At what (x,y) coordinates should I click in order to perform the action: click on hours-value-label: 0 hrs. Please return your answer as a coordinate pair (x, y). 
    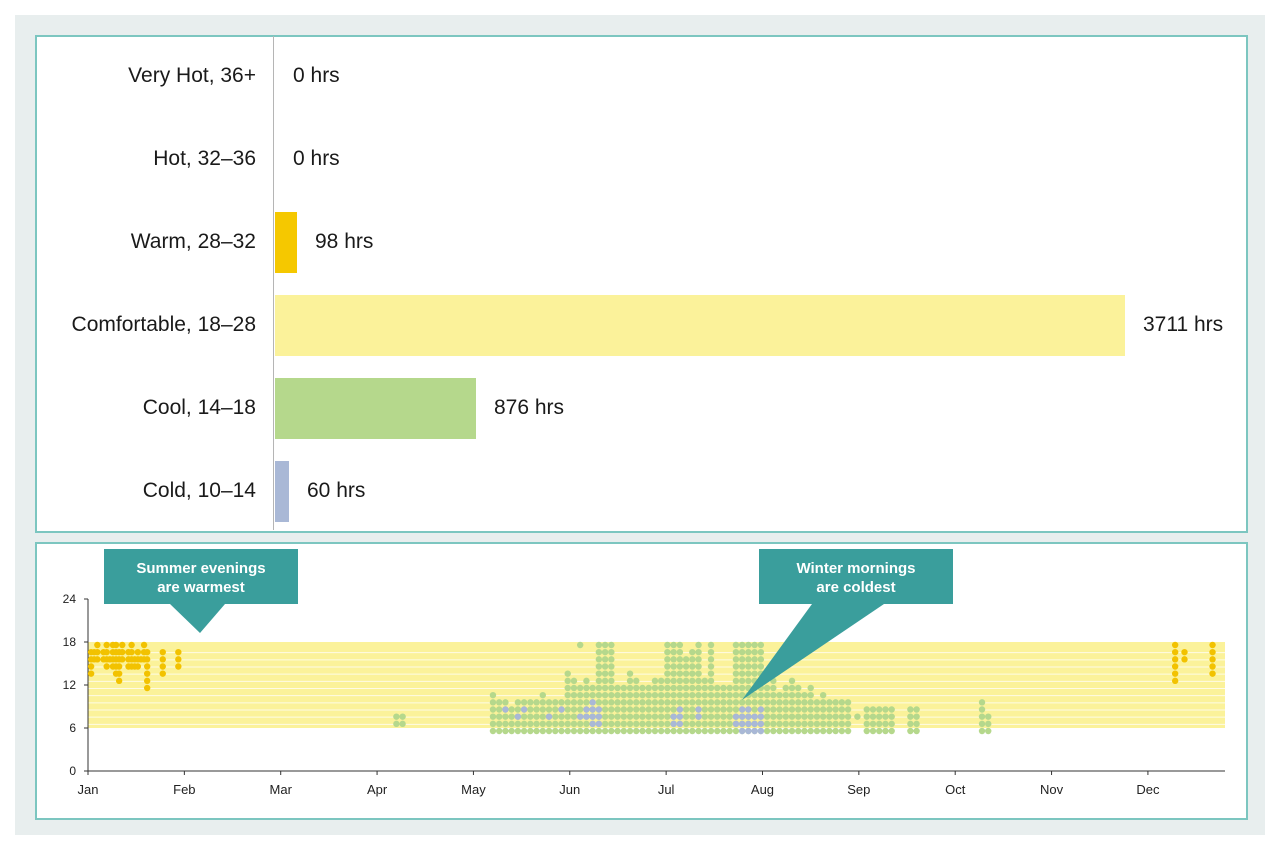
    Looking at the image, I should click on (316, 75).